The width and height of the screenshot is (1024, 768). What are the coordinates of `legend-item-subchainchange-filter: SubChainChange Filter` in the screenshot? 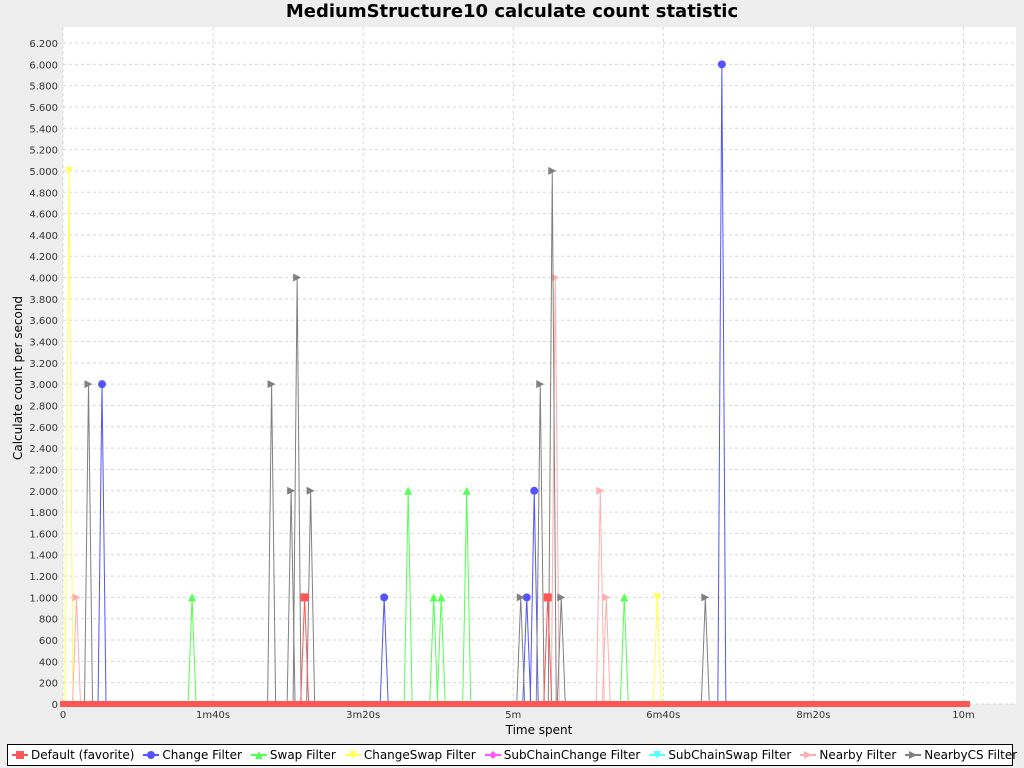 It's located at (562, 755).